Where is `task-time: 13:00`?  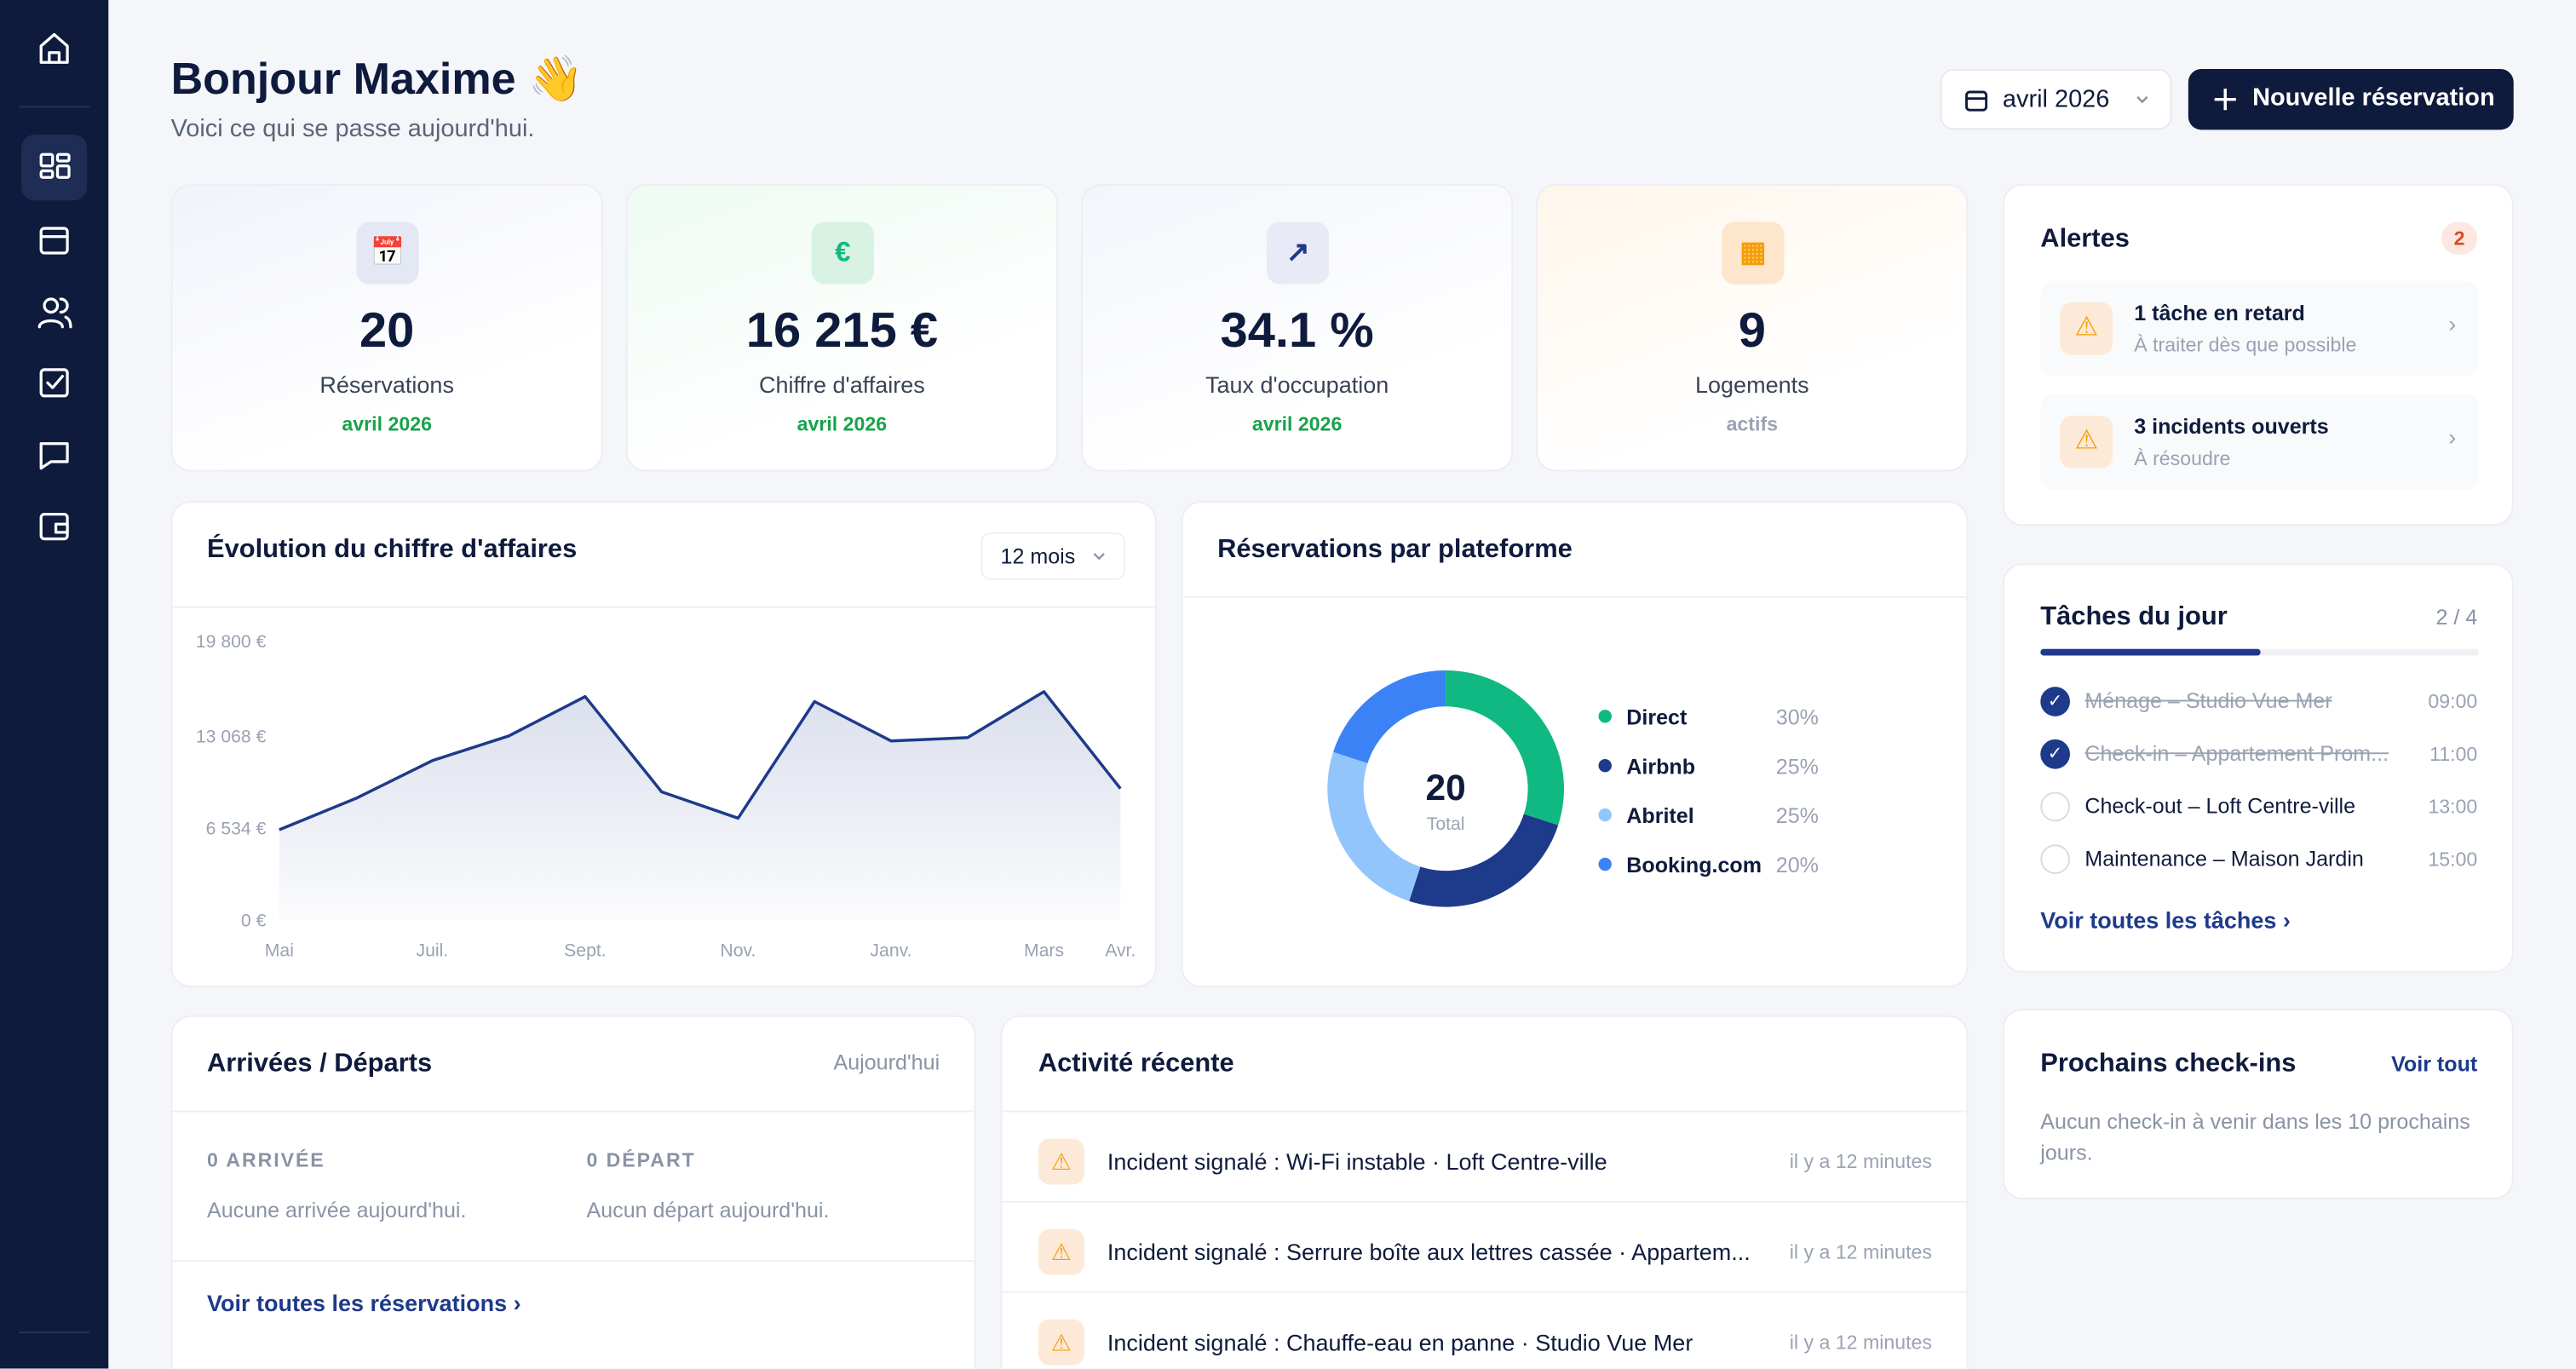
task-time: 13:00 is located at coordinates (2453, 807).